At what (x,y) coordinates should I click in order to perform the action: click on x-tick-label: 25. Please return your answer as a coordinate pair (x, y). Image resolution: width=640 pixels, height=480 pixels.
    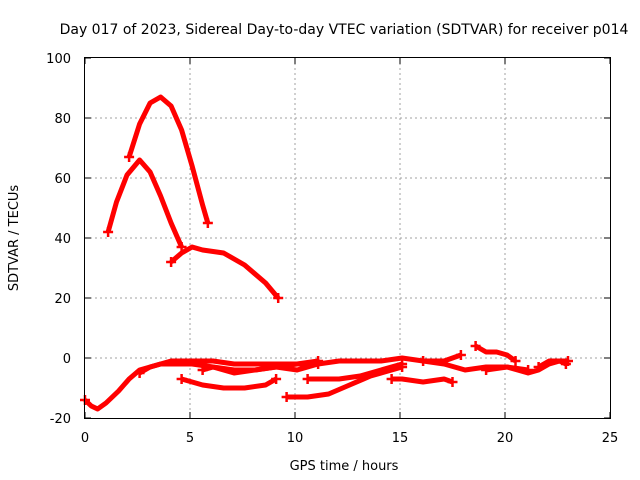
    Looking at the image, I should click on (610, 438).